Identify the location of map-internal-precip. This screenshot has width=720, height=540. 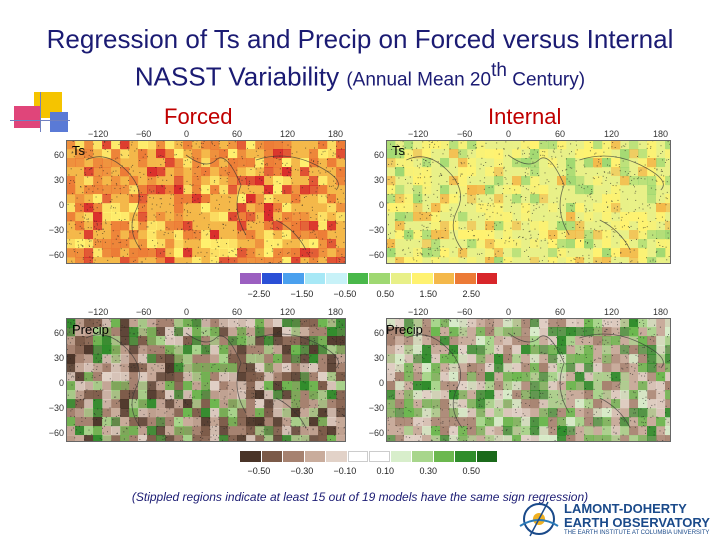
(528, 380).